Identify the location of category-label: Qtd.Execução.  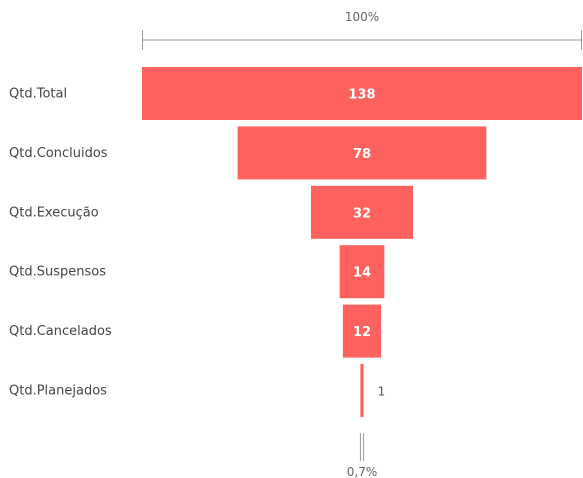
(54, 212).